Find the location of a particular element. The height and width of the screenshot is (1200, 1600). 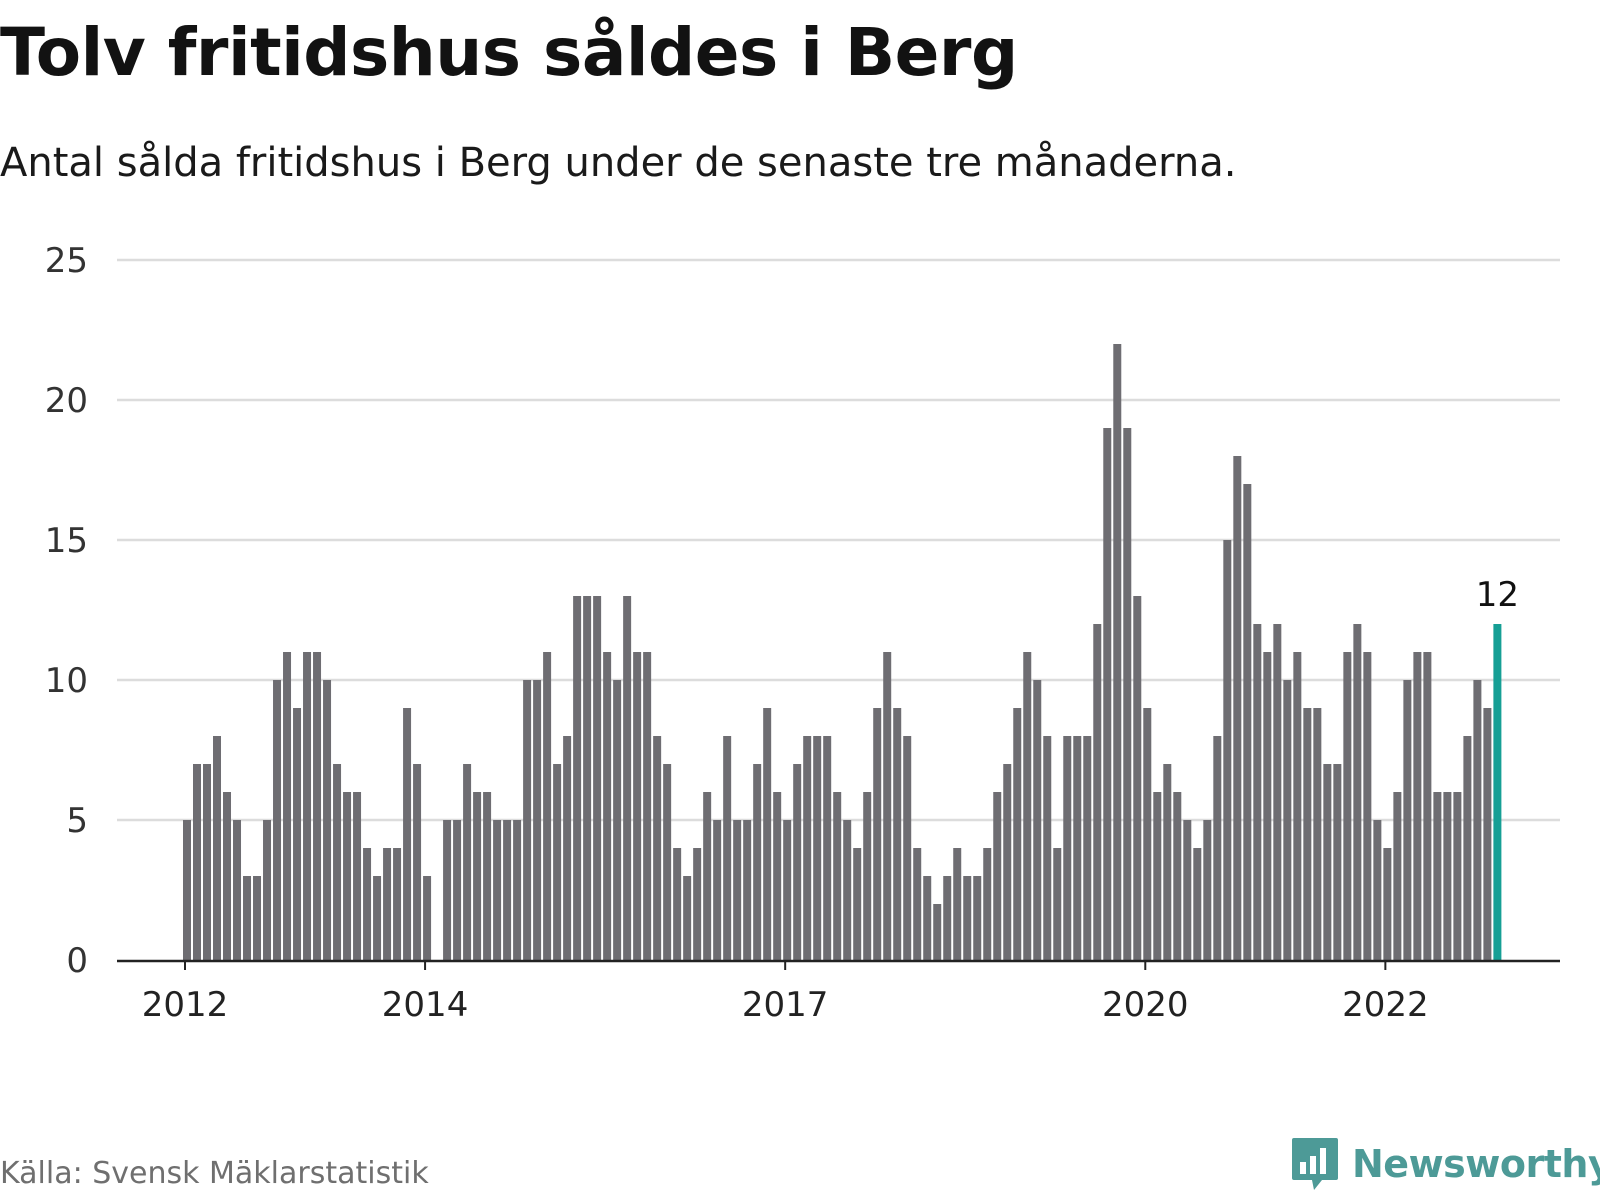

y-tick-label: 0 is located at coordinates (77, 961).